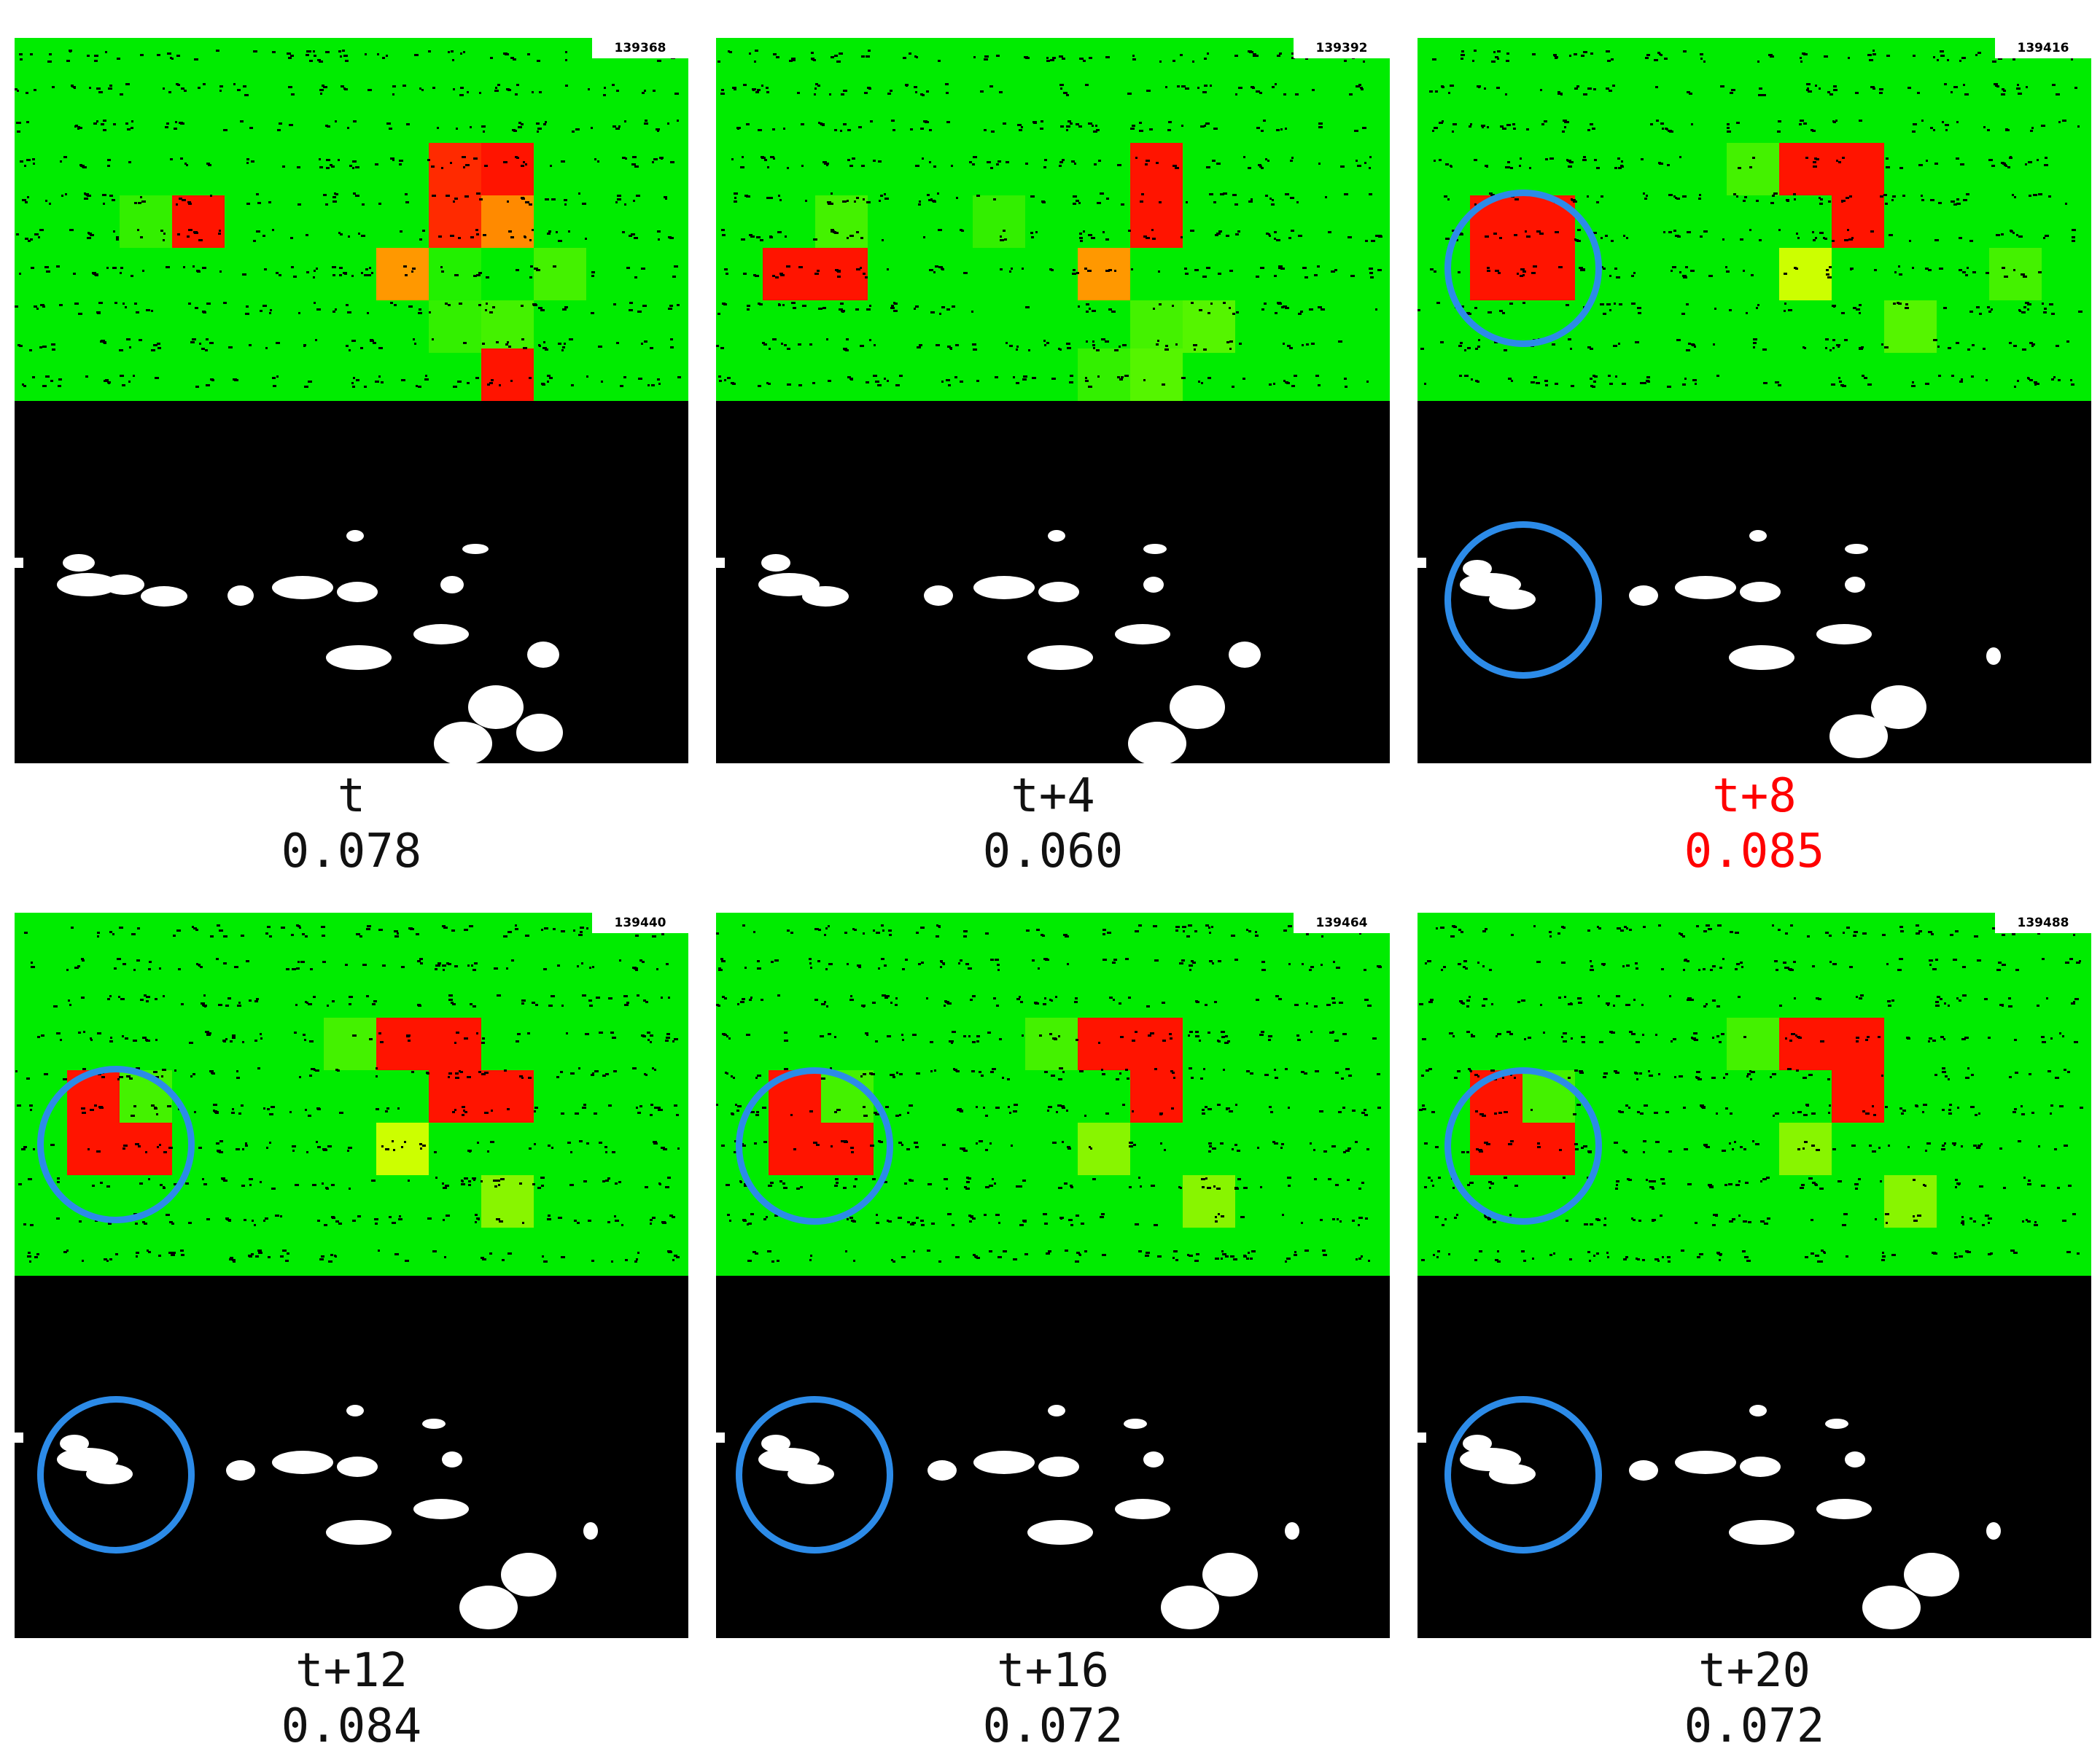  Describe the element at coordinates (1053, 796) in the screenshot. I see `time-label: t+4` at that location.